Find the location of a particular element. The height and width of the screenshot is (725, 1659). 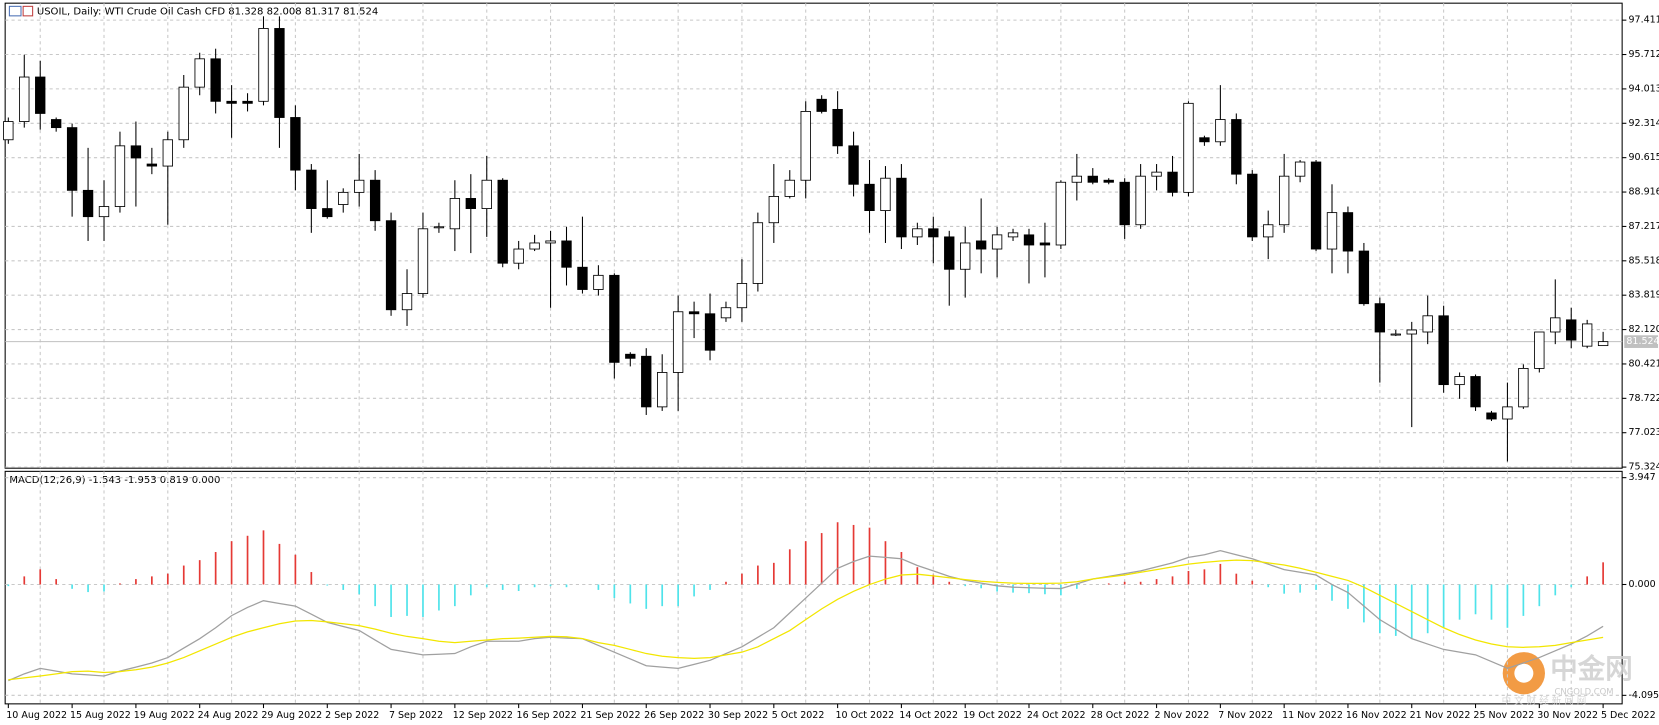

x-tick-label: 16 Nov 2022 is located at coordinates (1376, 715).